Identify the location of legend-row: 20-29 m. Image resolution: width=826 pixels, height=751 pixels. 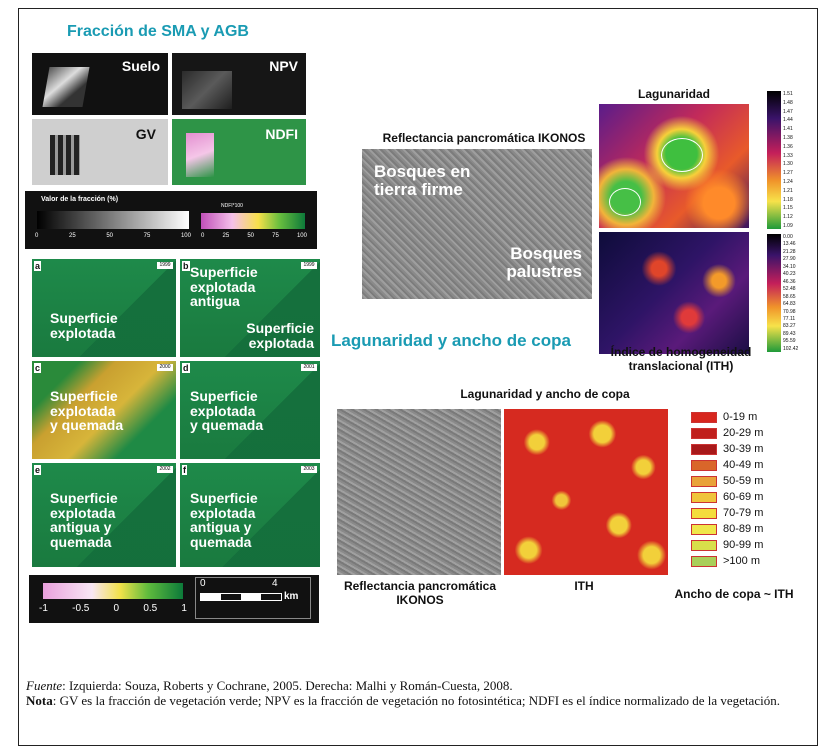
(746, 433).